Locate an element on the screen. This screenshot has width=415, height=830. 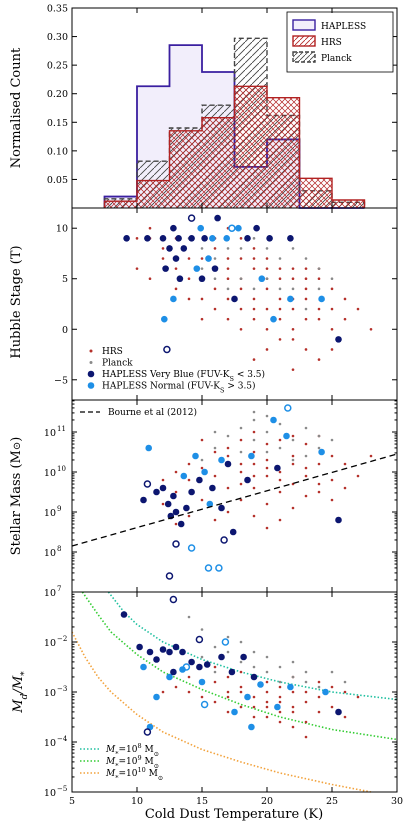
hist-outline-hrs is located at coordinates (234, 146).